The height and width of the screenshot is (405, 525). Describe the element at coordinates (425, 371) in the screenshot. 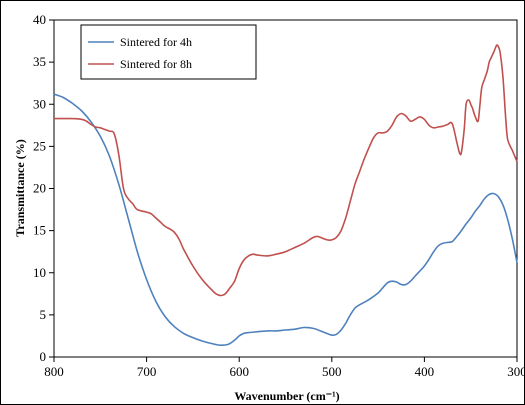

I see `x-tick-label: 400` at that location.